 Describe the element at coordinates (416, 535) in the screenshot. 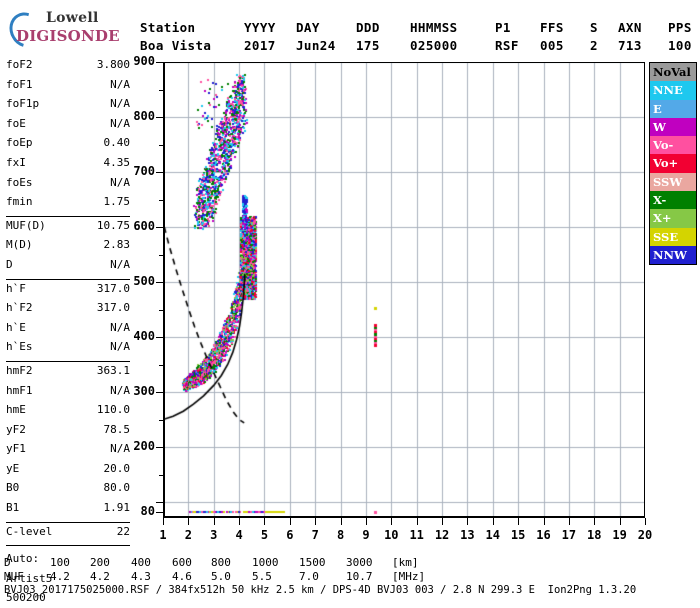

I see `x-axis-tick-label: 11` at that location.